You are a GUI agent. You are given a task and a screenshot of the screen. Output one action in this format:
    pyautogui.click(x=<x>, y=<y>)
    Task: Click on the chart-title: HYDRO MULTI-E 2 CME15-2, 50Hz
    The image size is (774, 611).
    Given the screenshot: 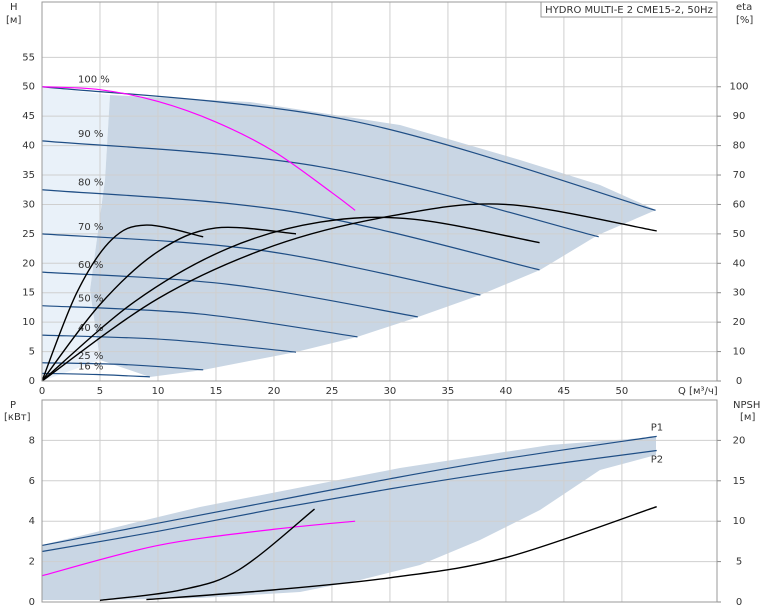 What is the action you would take?
    pyautogui.click(x=629, y=10)
    